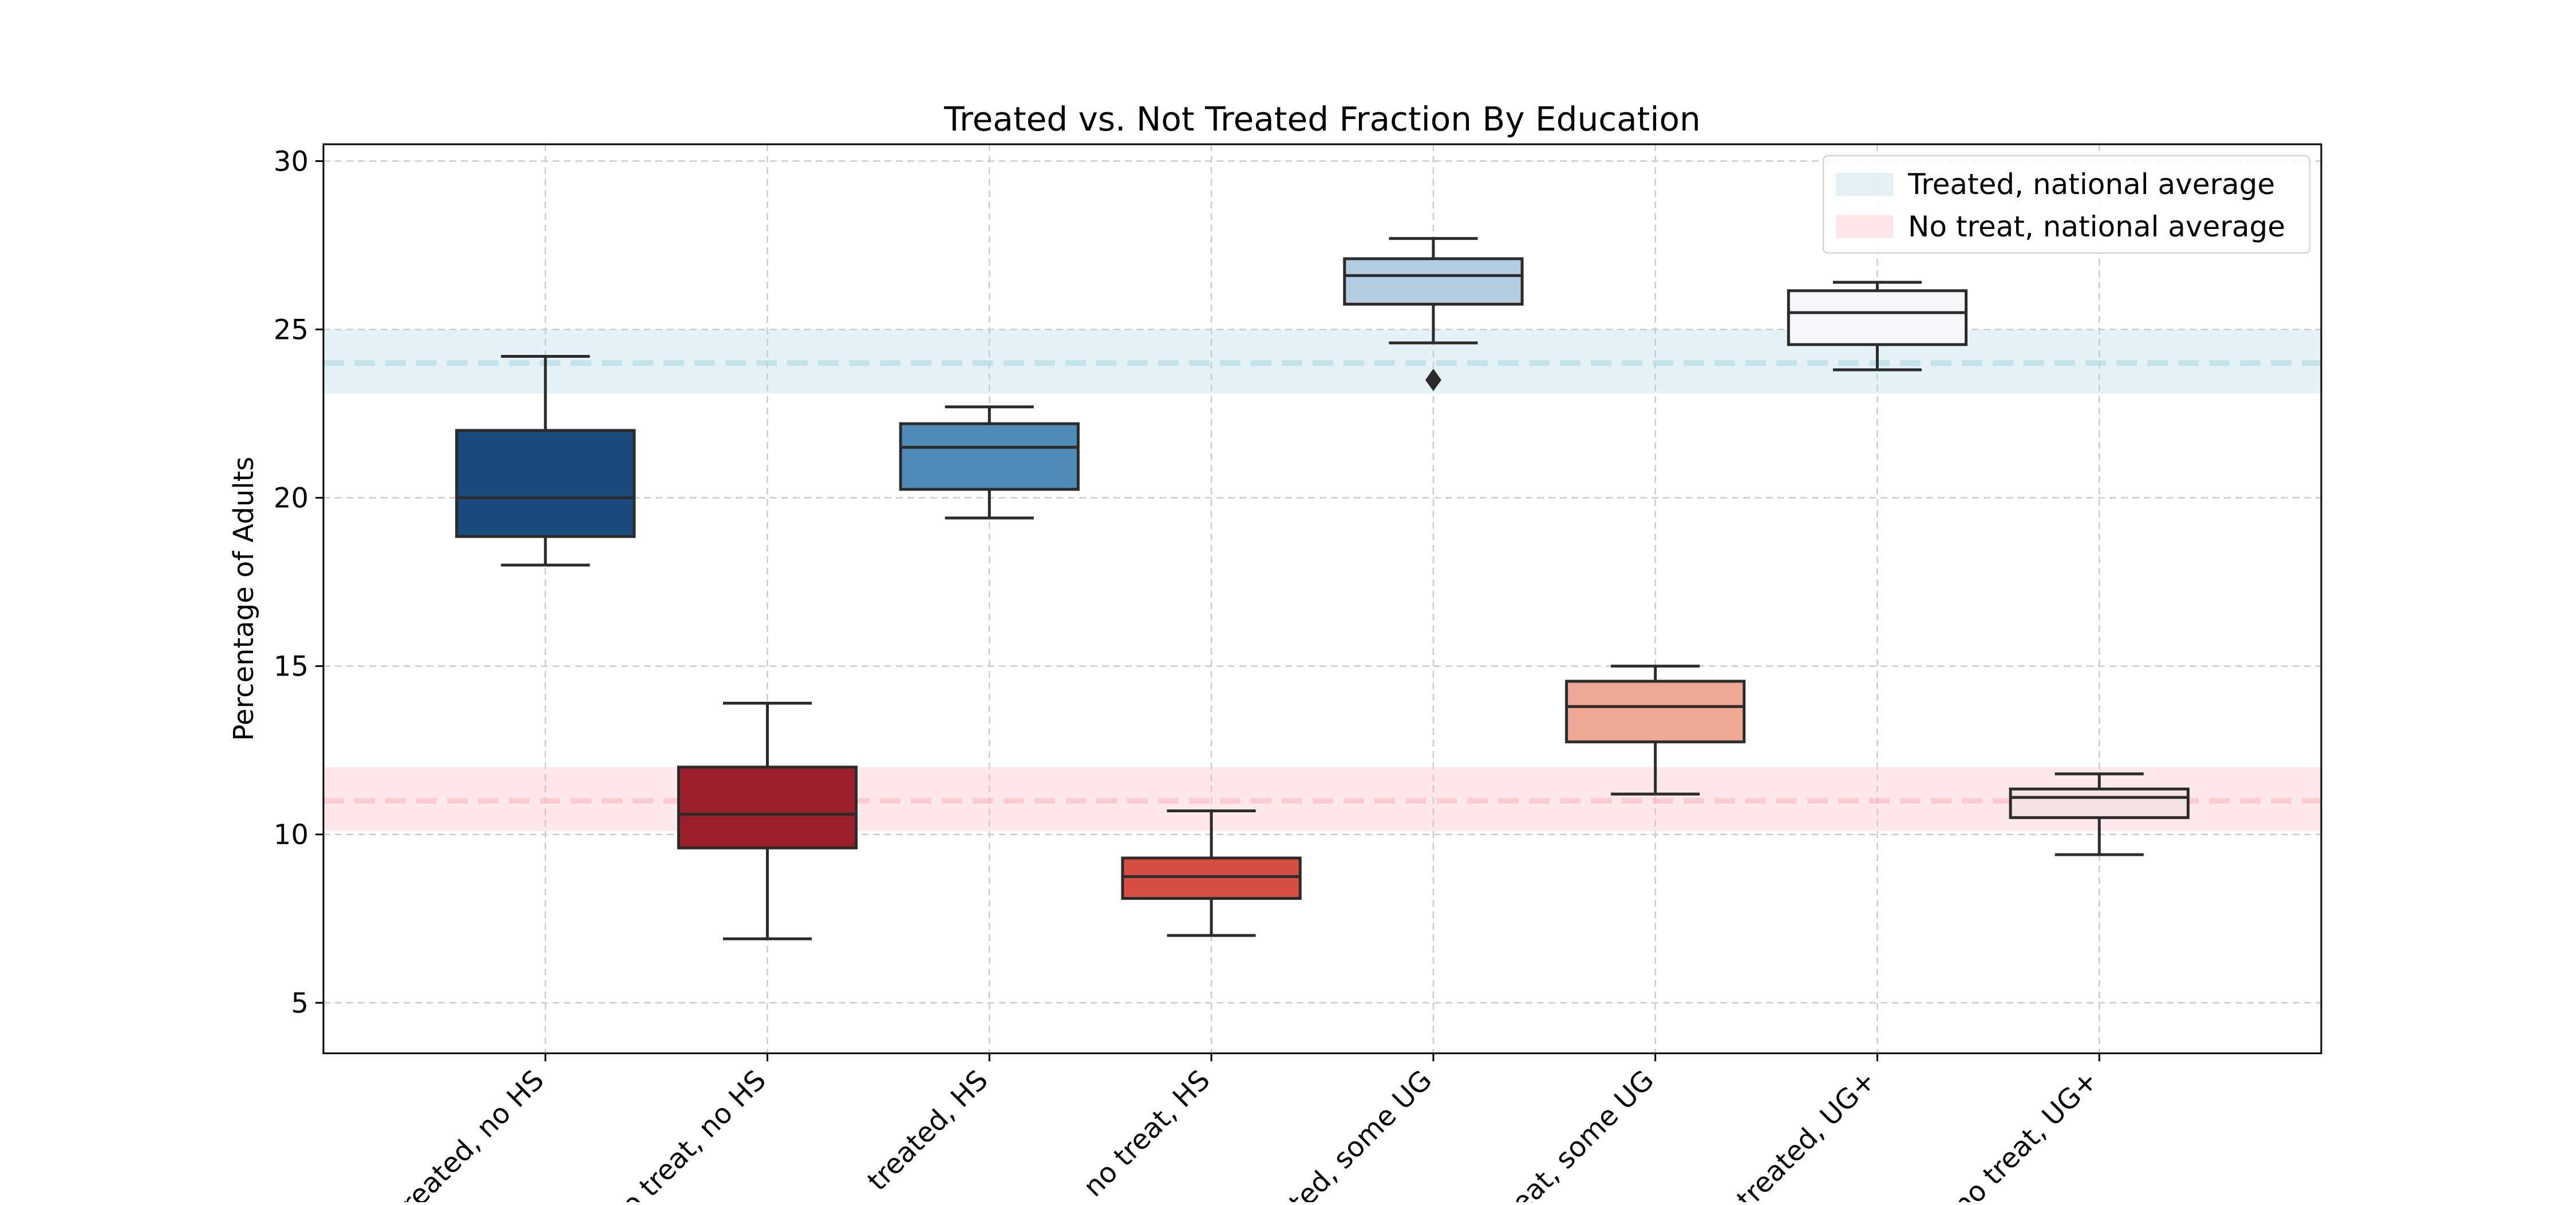 Image resolution: width=2576 pixels, height=1205 pixels. What do you see at coordinates (300, 1003) in the screenshot?
I see `y-tick-label: 5` at bounding box center [300, 1003].